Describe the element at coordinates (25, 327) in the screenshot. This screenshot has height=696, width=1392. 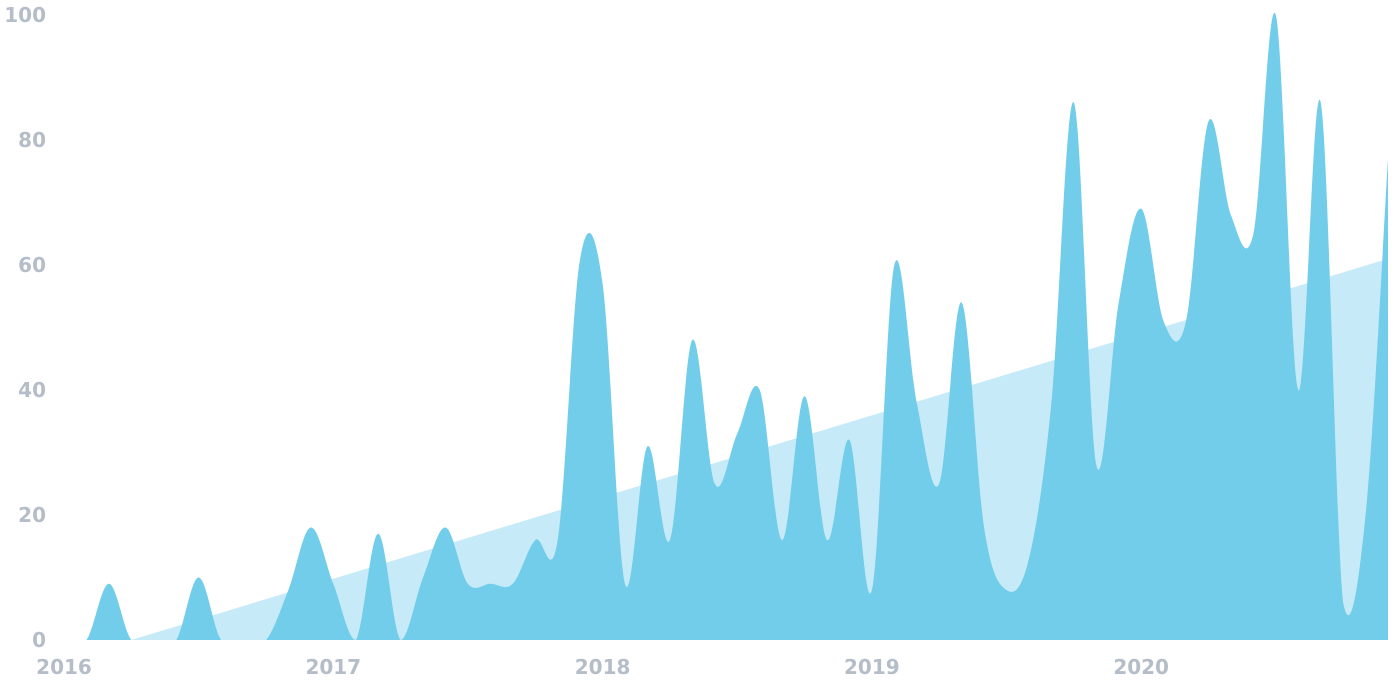
I see `y-axis: 0 20 40 60 80 100` at that location.